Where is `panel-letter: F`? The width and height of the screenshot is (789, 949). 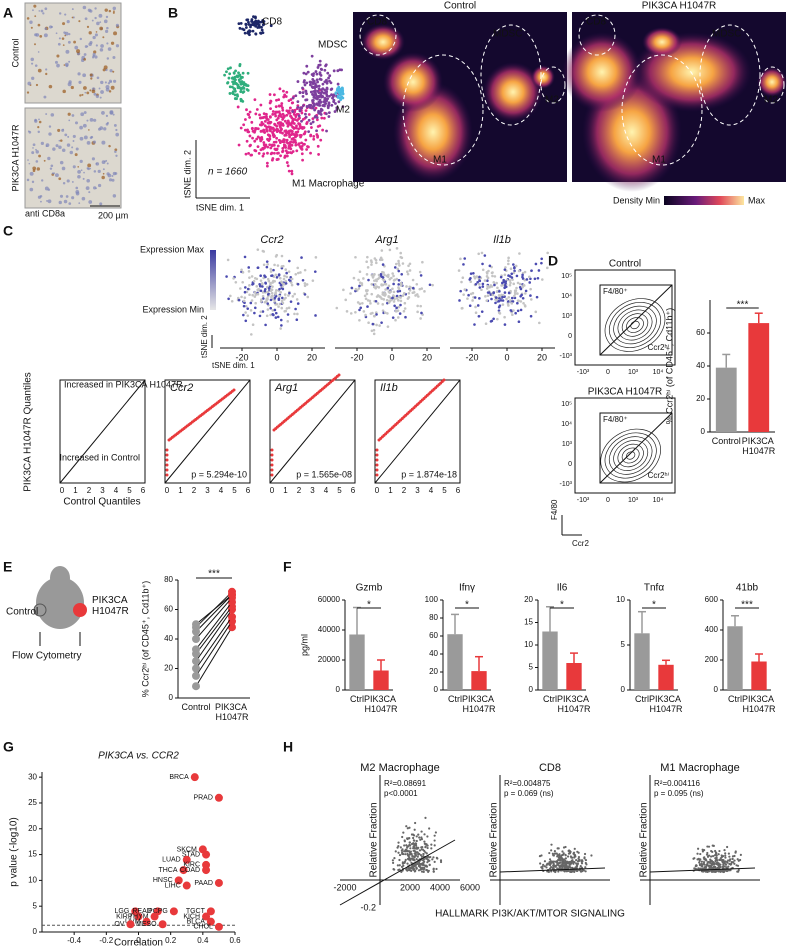
panel-letter: F is located at coordinates (287, 567).